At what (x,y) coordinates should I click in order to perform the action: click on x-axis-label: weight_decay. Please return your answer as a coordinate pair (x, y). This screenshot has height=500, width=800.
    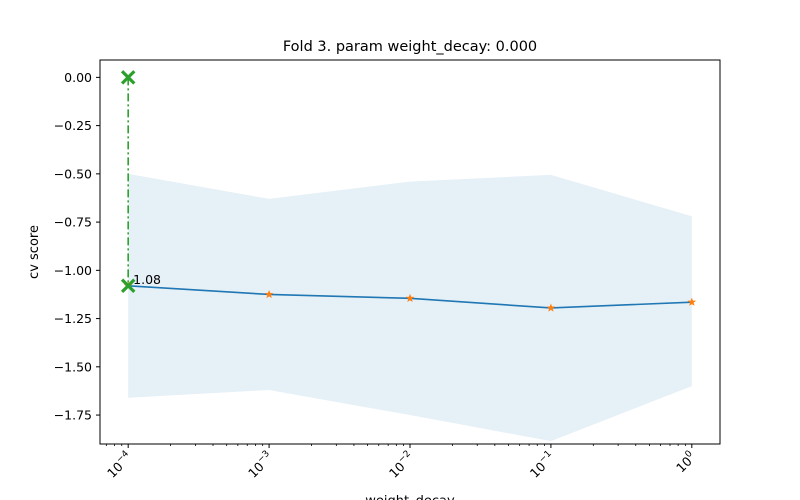
    Looking at the image, I should click on (410, 497).